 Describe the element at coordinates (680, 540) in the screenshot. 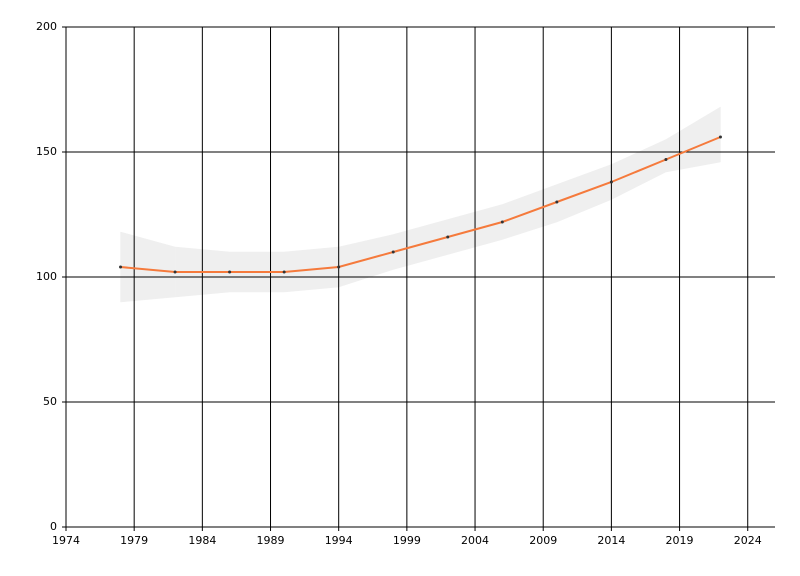

I see `x-tick-label: 2019` at that location.